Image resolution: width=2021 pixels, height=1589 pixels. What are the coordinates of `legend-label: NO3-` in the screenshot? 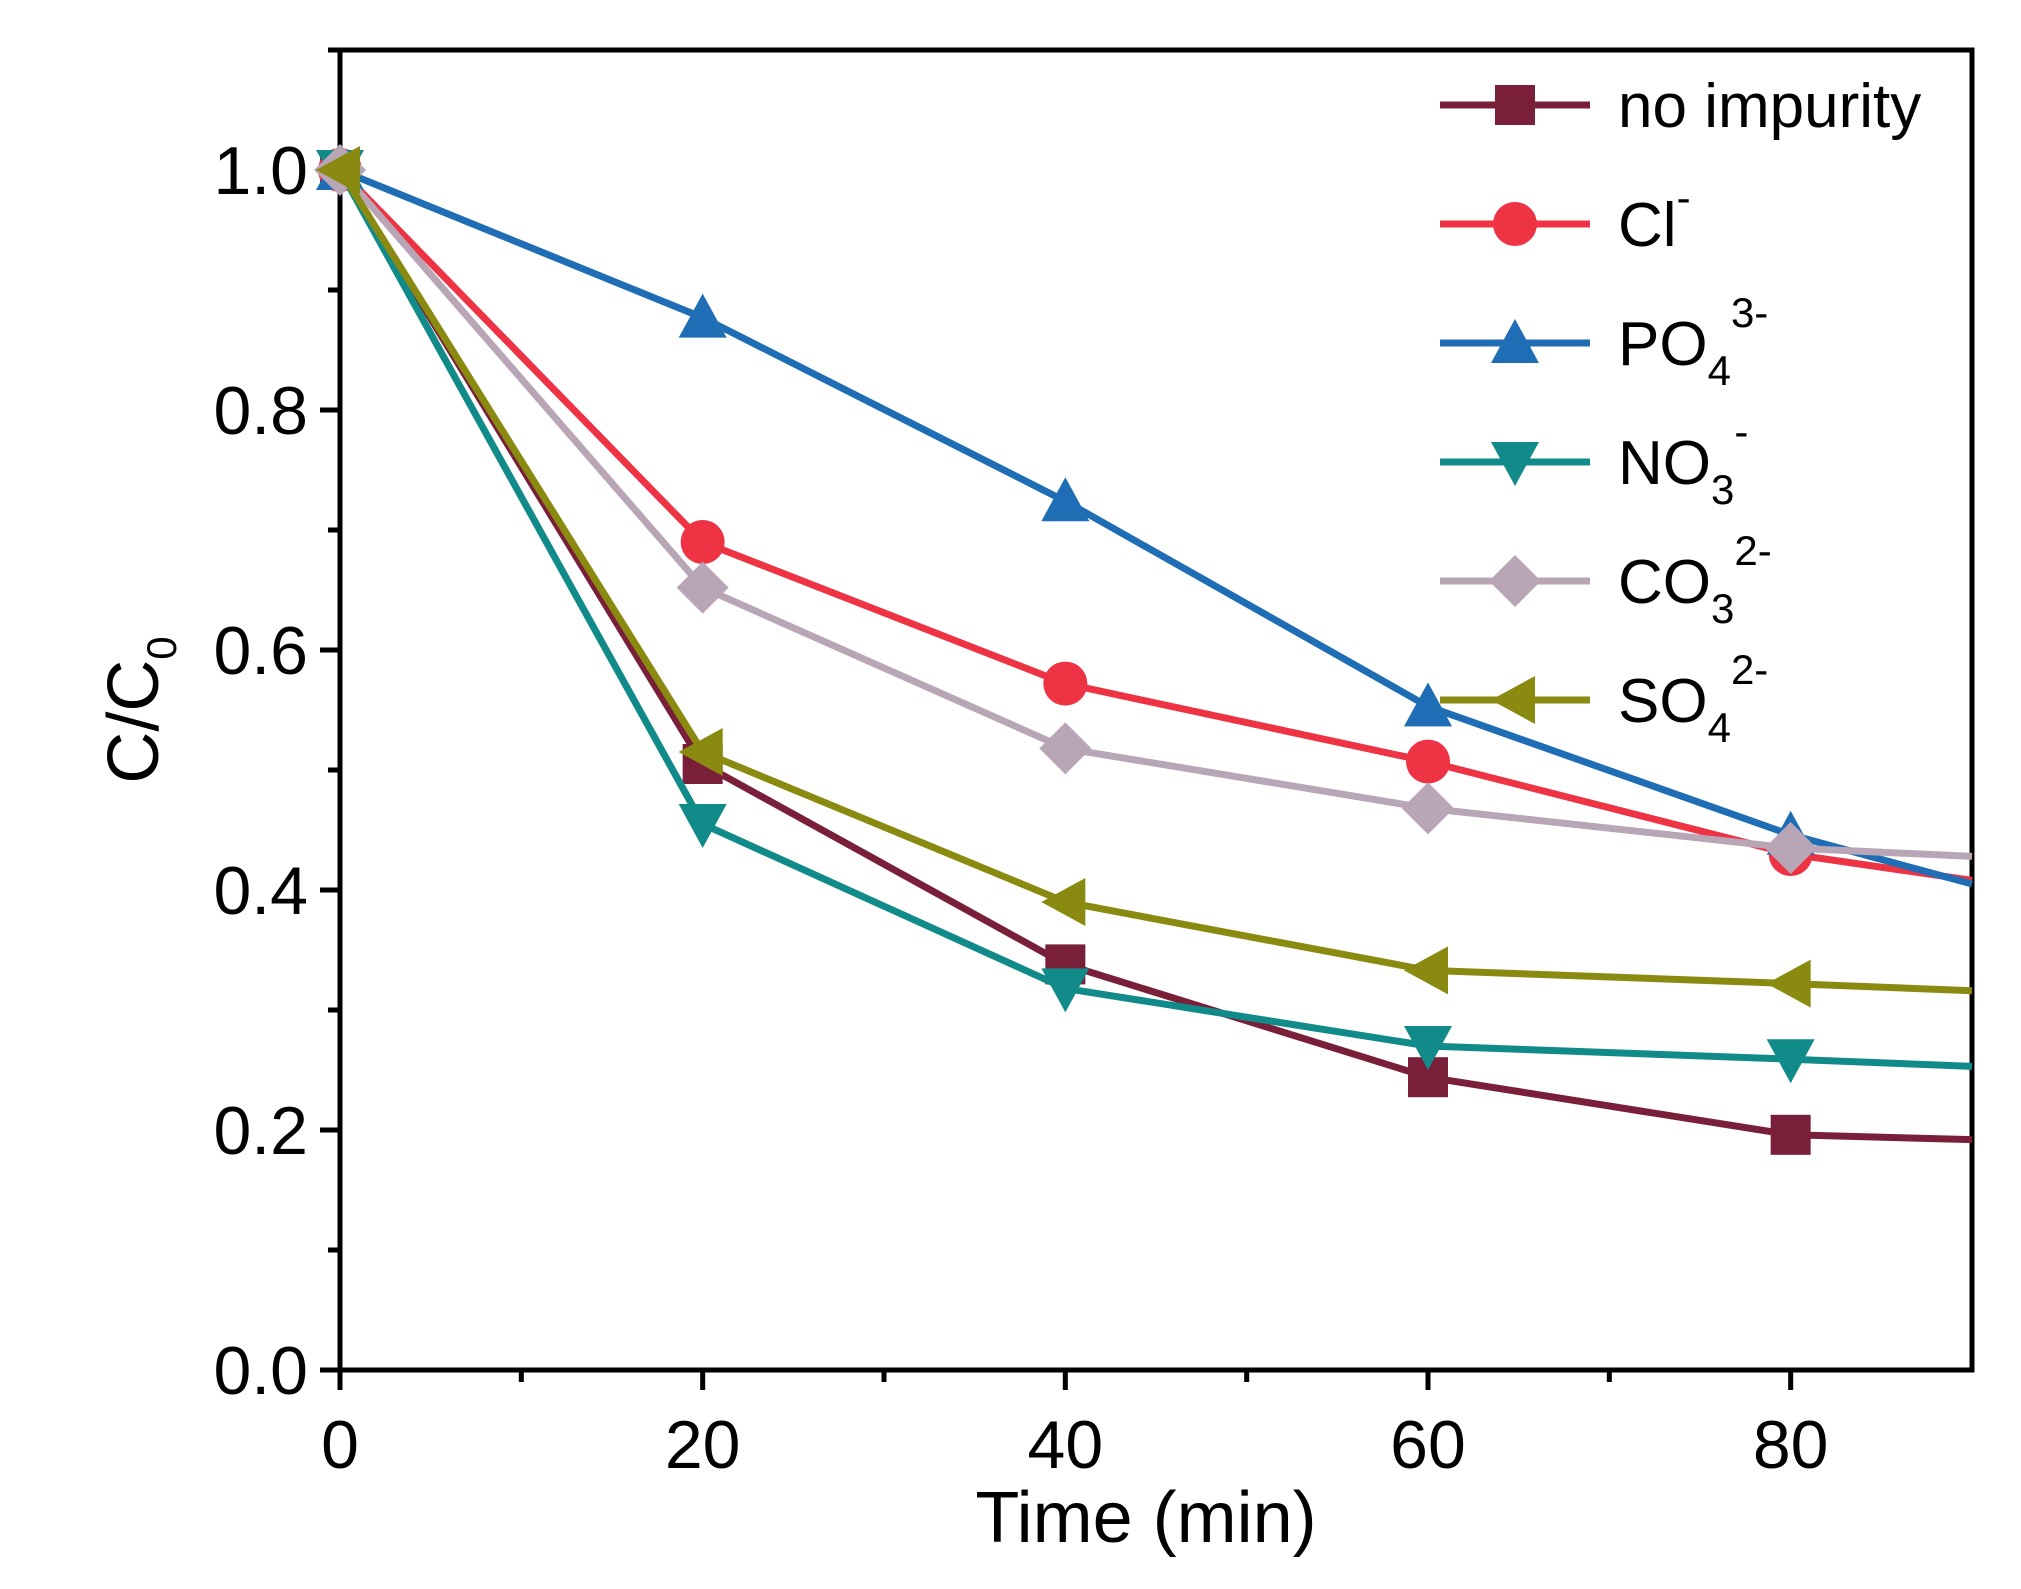 It's located at (1683, 460).